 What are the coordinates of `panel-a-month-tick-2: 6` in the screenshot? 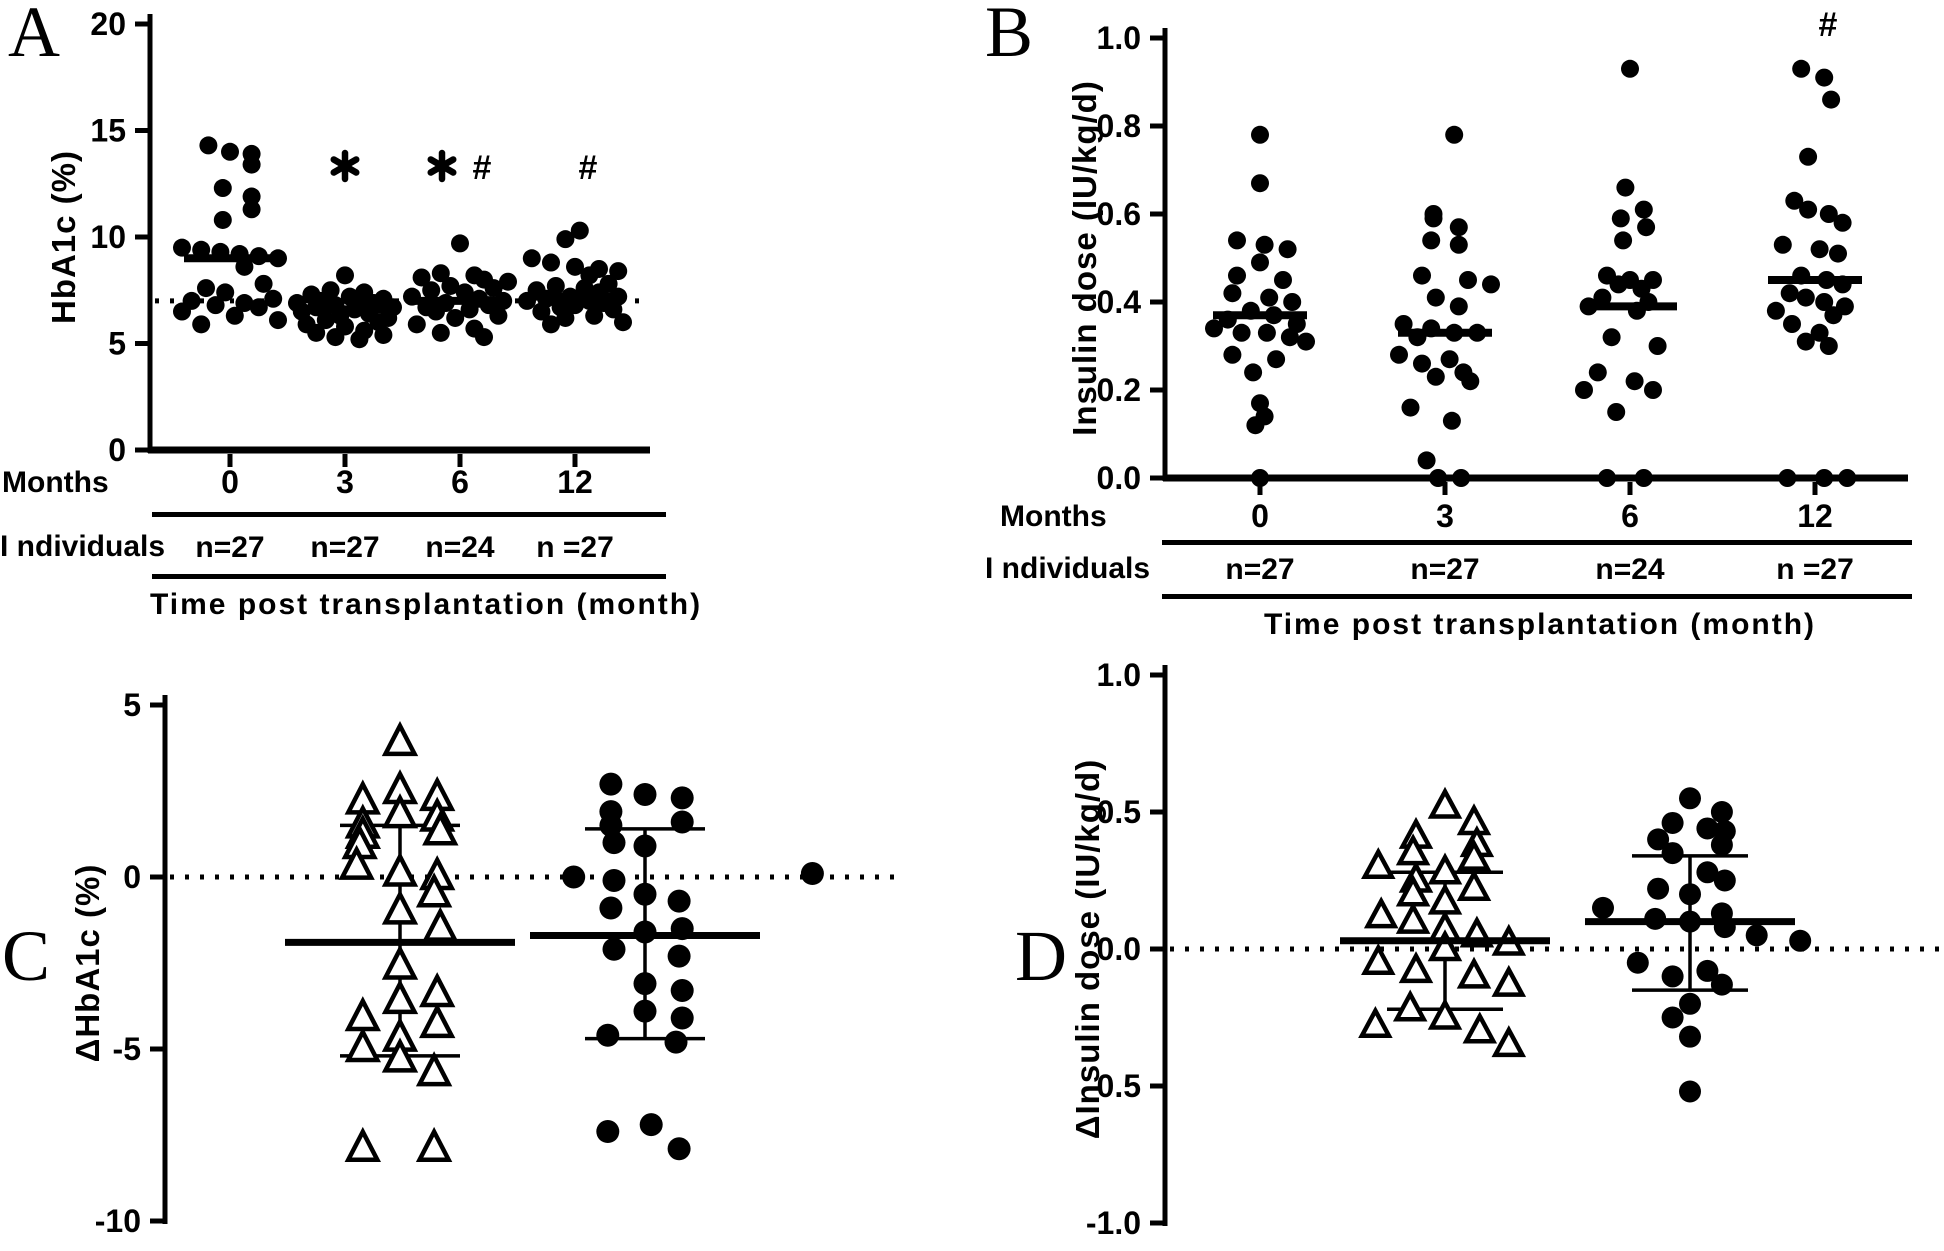 It's located at (460, 482).